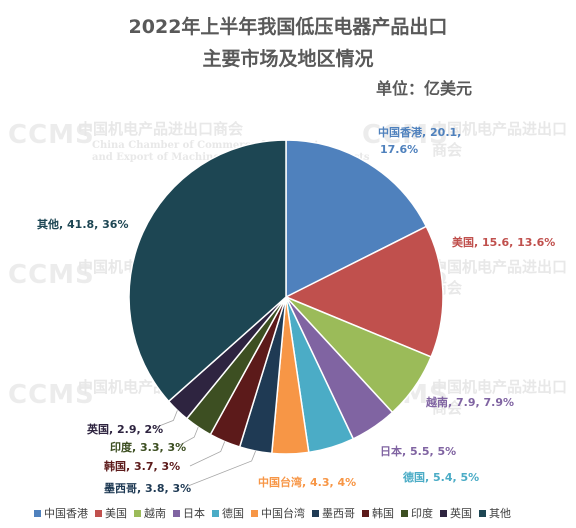  Describe the element at coordinates (503, 242) in the screenshot. I see `data-label: 美国, 15.6, 13.6%` at that location.